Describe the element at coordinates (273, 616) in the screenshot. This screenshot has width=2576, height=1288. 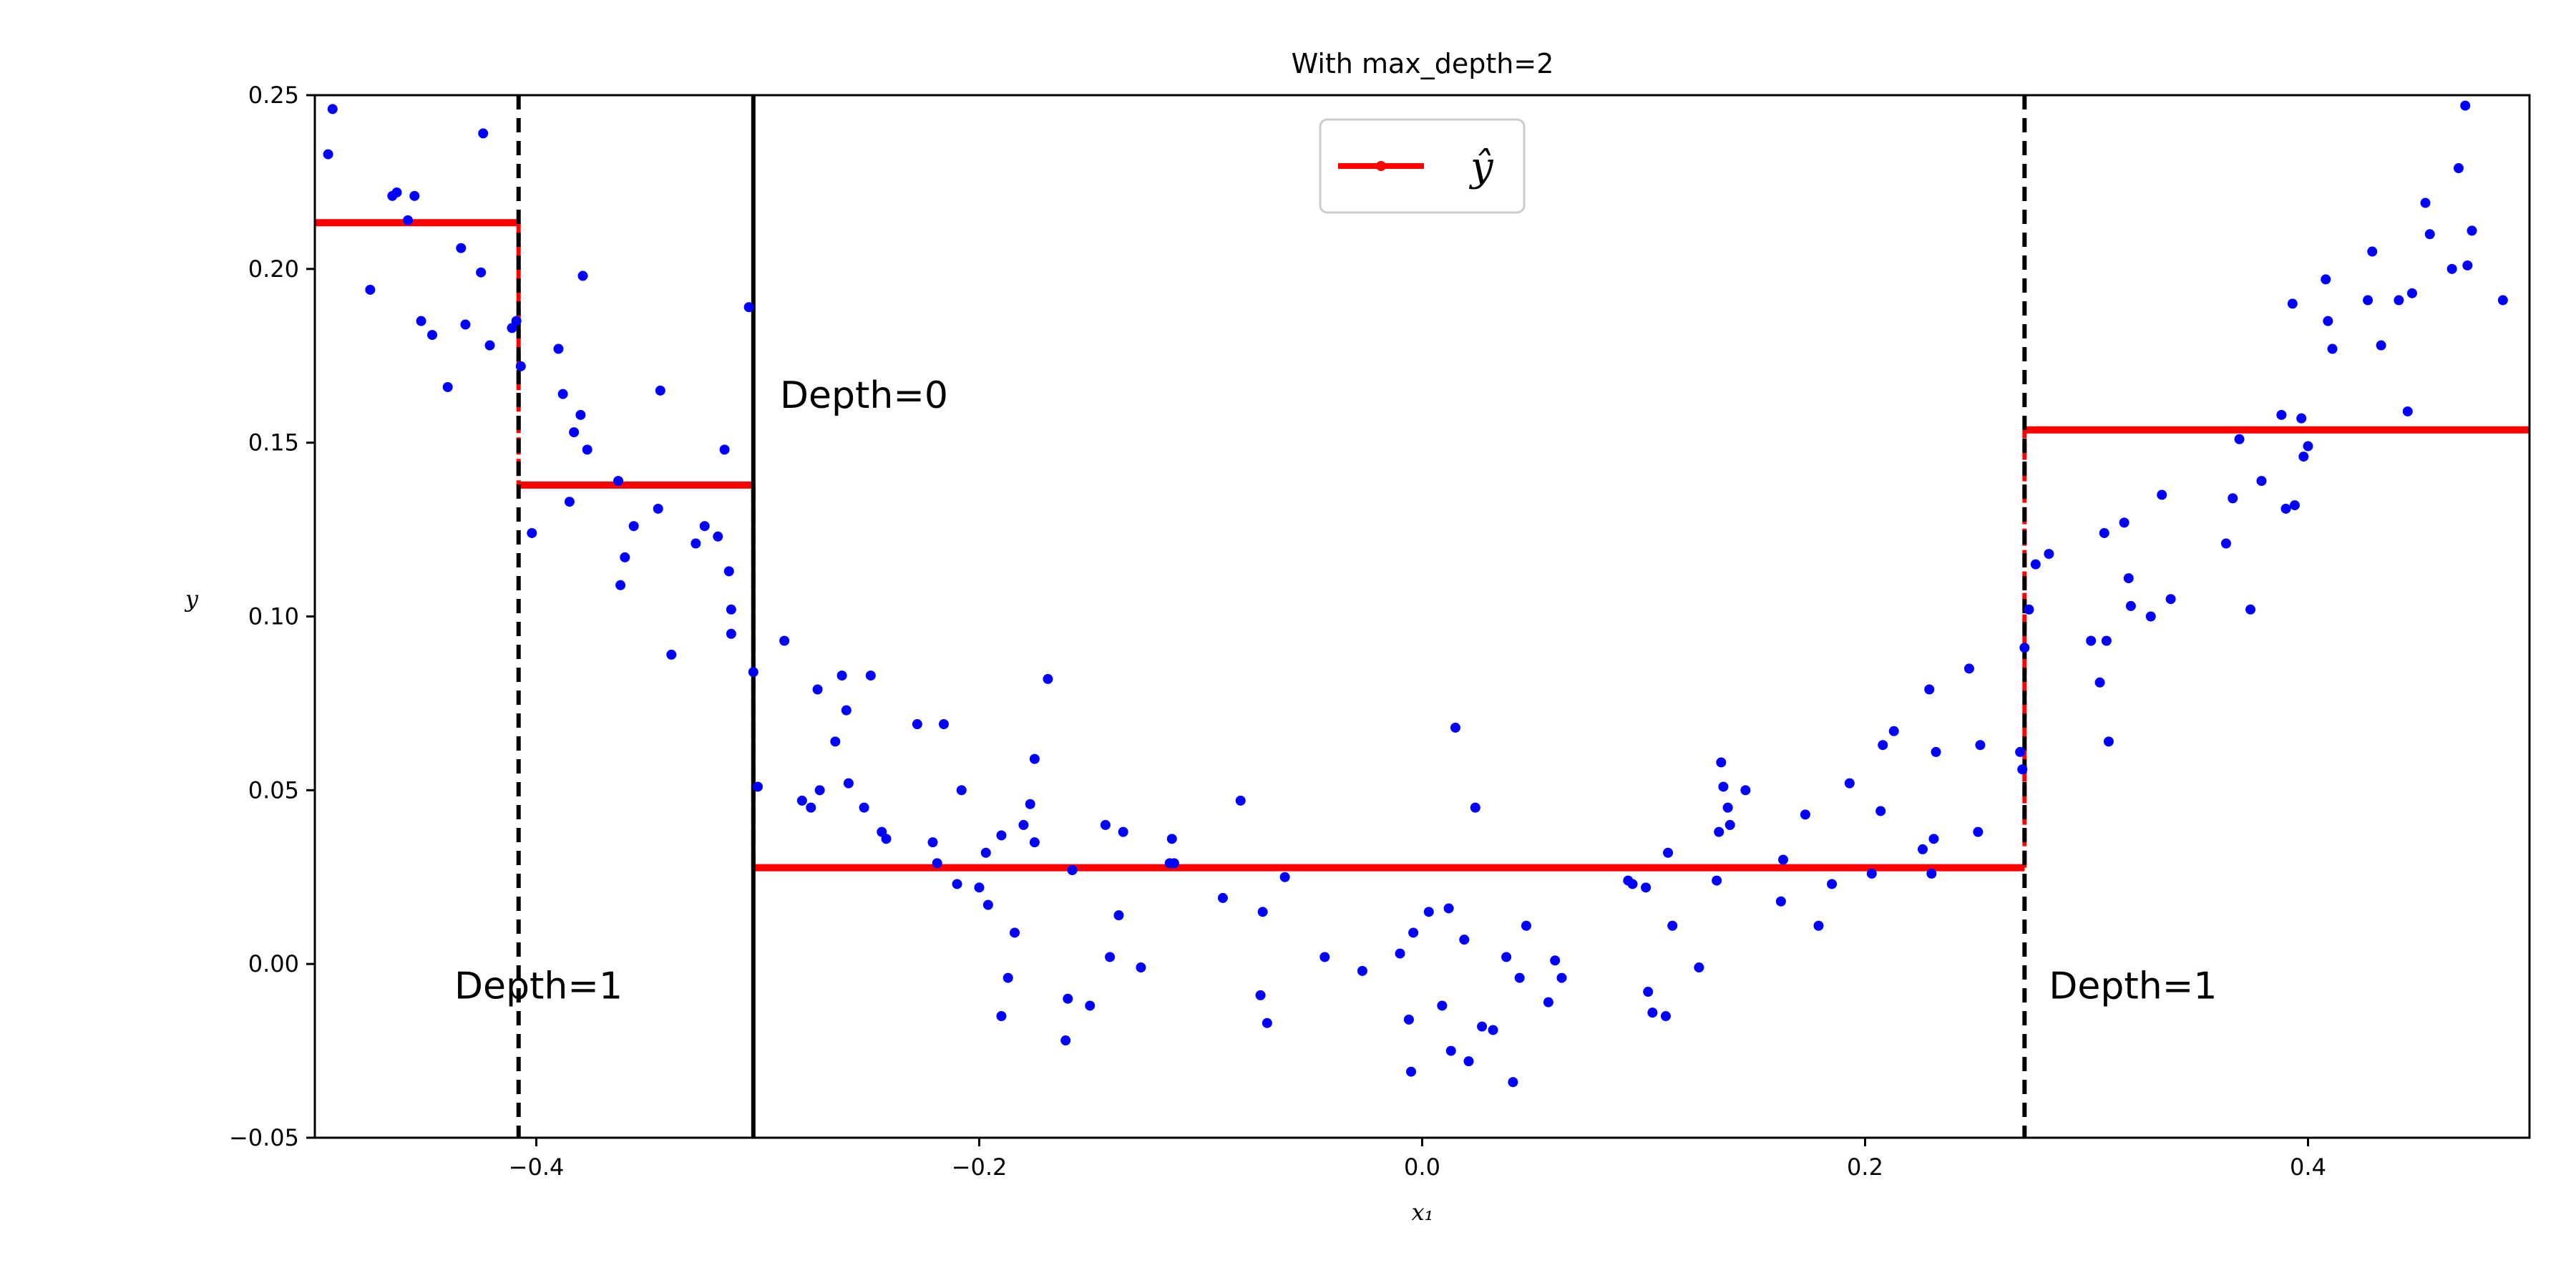
I see `y-tick-label: 0.10` at that location.